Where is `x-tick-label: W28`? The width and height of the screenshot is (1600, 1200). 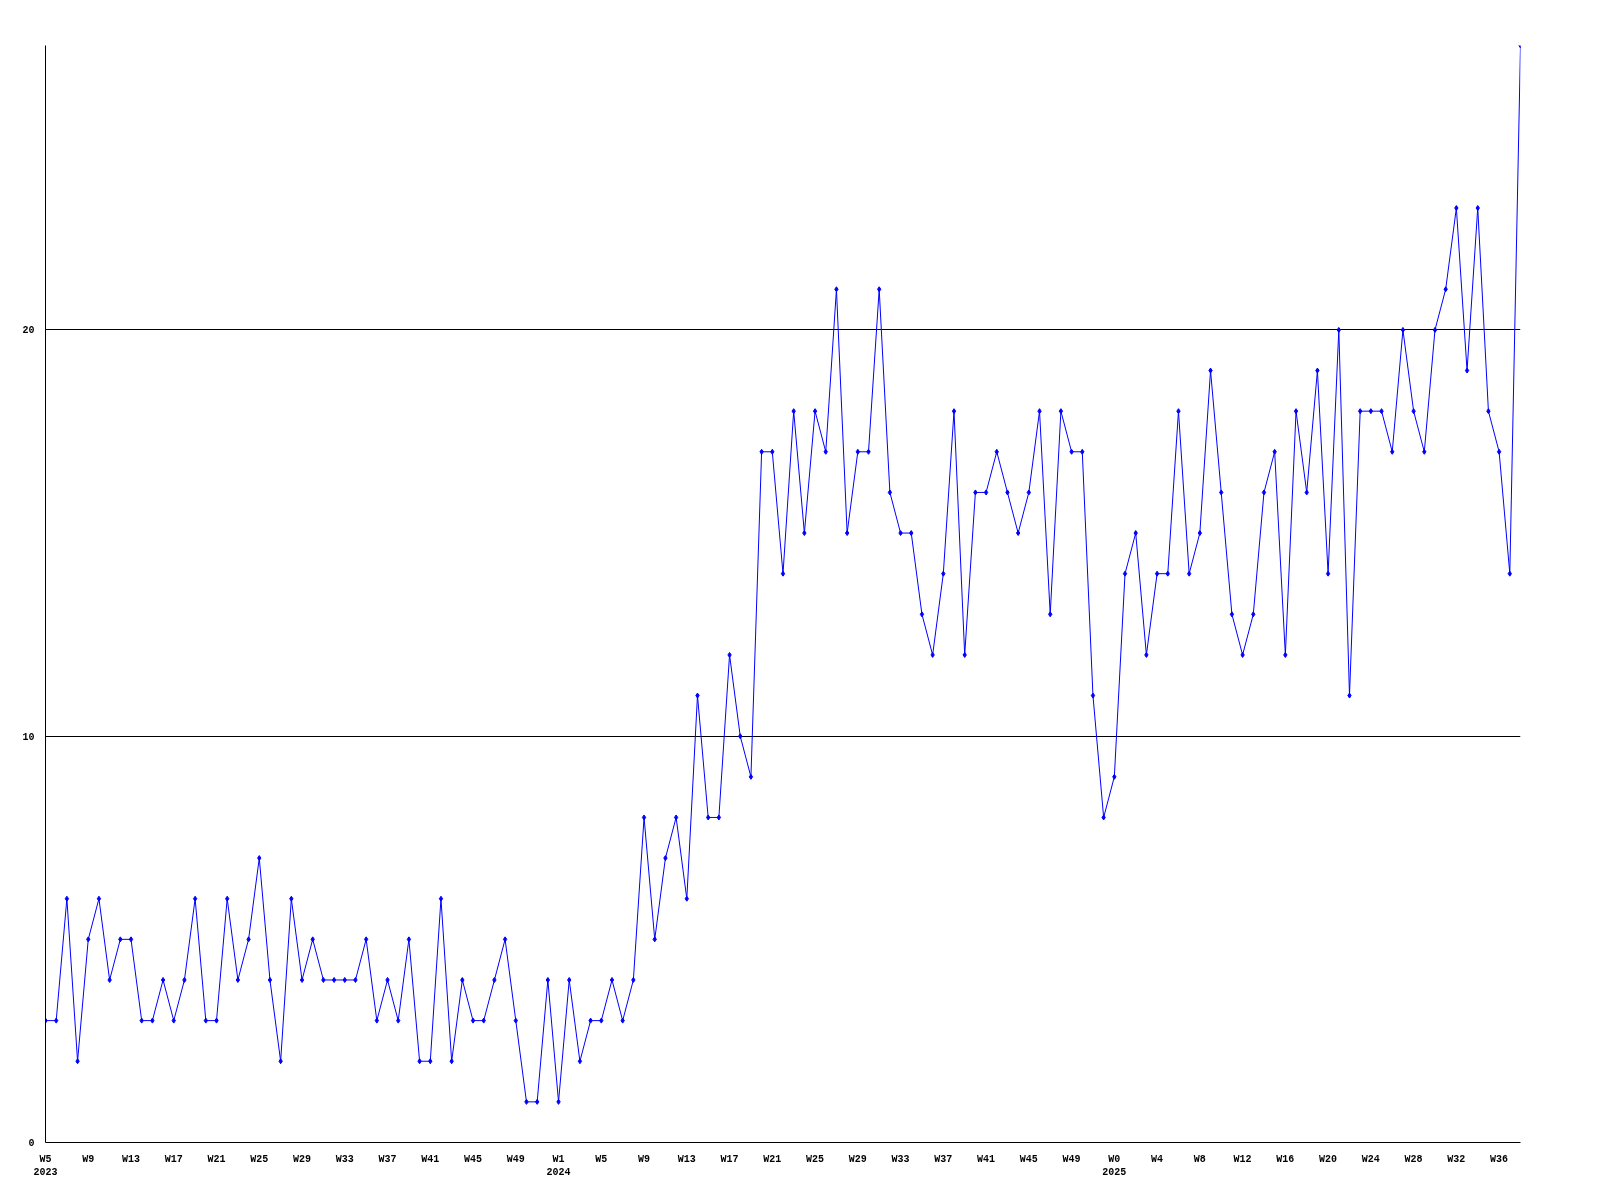
x-tick-label: W28 is located at coordinates (1413, 1159).